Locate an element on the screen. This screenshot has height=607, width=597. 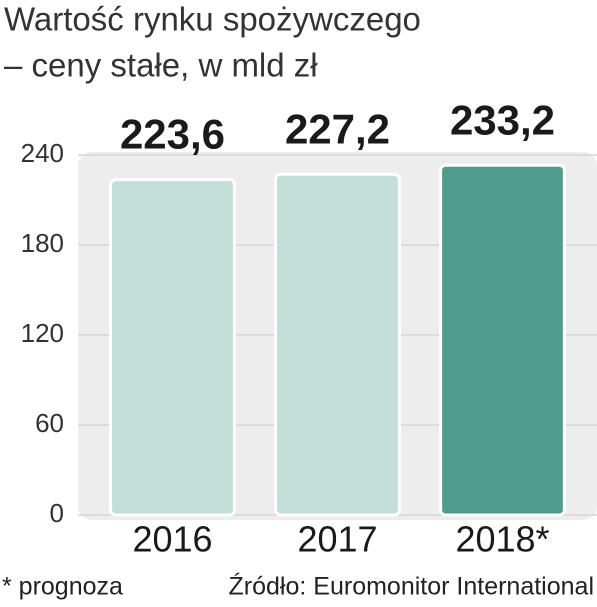
x-tick-label: 2016 is located at coordinates (172, 539).